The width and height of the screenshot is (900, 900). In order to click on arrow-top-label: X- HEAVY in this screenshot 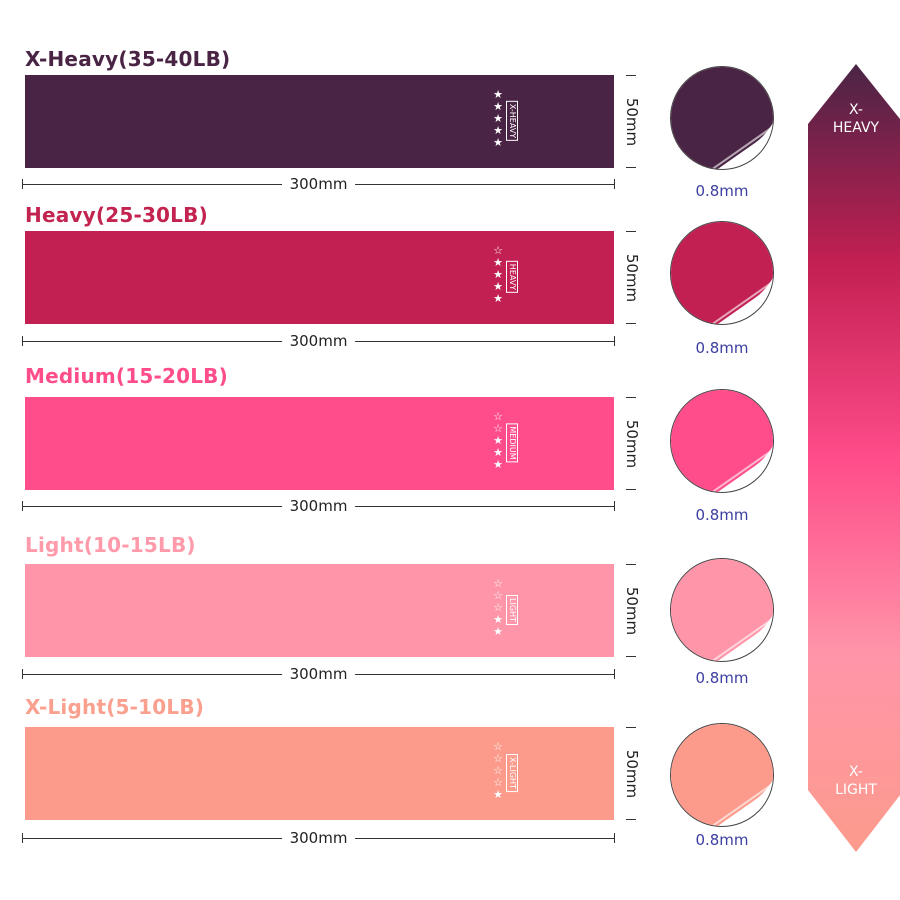, I will do `click(856, 119)`.